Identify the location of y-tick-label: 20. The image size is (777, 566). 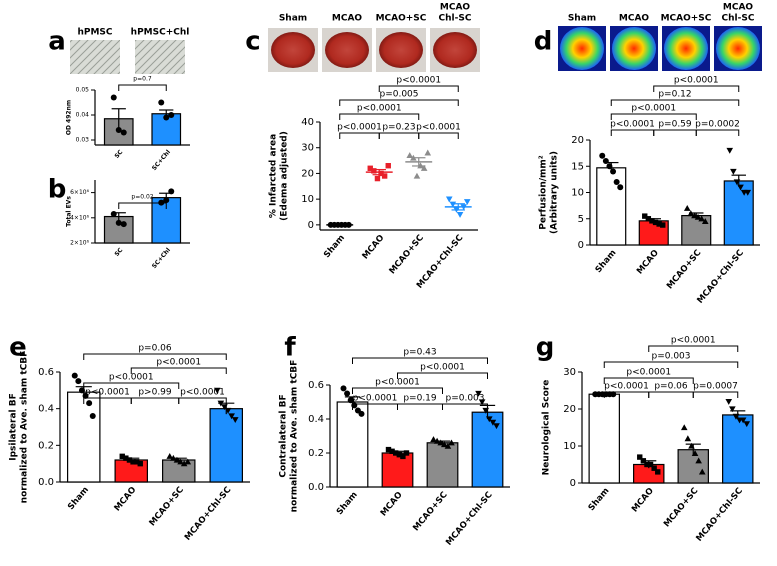
(307, 173).